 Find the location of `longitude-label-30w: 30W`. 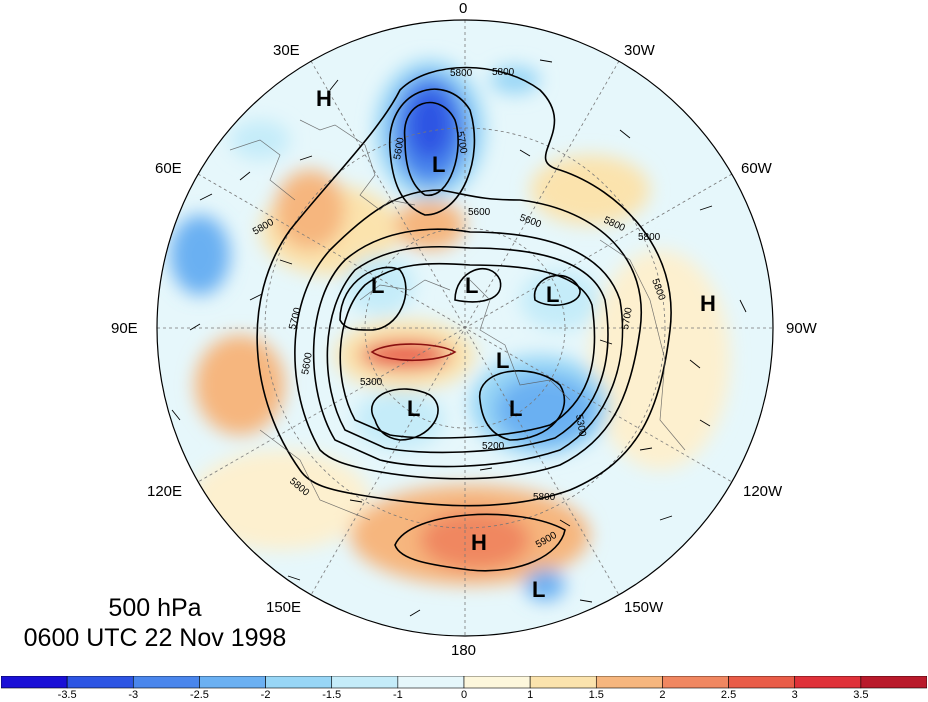

longitude-label-30w: 30W is located at coordinates (639, 50).